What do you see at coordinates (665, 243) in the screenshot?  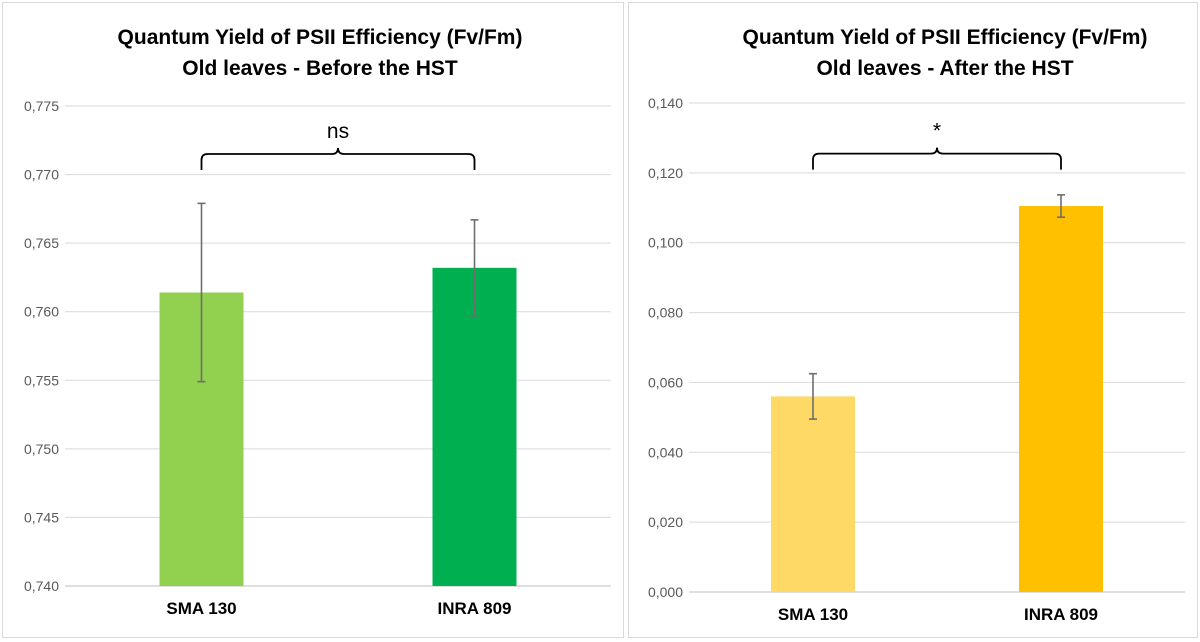 I see `y-tick-label: 0,100` at bounding box center [665, 243].